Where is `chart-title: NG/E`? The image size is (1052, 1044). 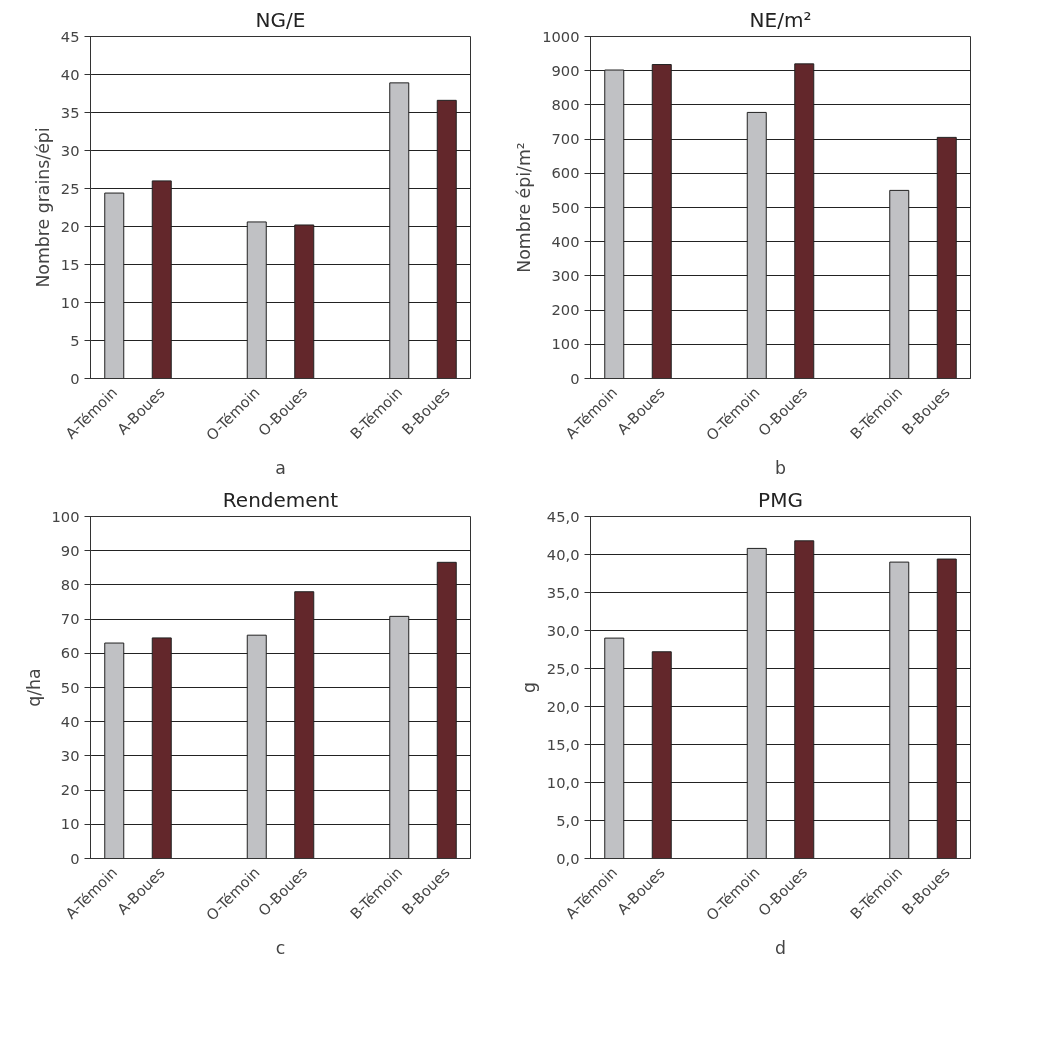
chart-title: NG/E is located at coordinates (280, 19).